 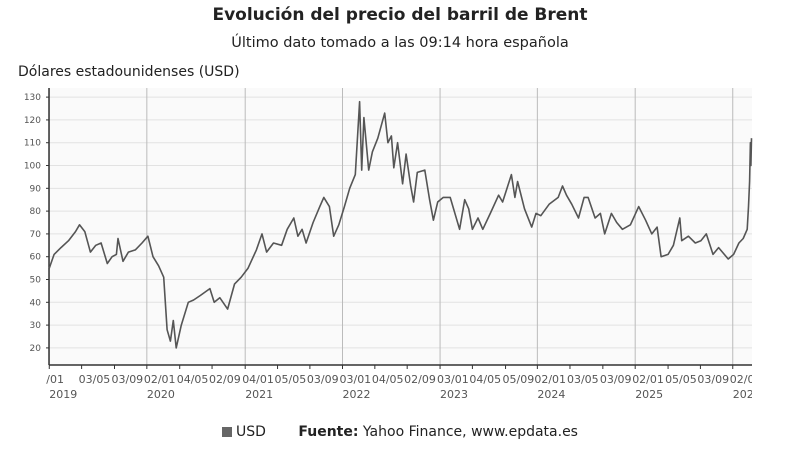 What do you see at coordinates (649, 394) in the screenshot?
I see `x-year-label: 2025` at bounding box center [649, 394].